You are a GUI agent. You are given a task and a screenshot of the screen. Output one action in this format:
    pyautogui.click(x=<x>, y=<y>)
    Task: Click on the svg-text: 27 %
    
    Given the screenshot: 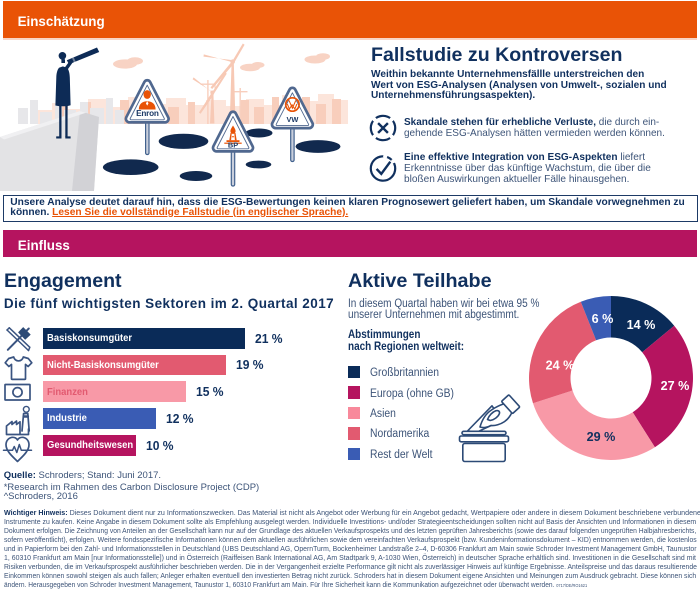 What is the action you would take?
    pyautogui.click(x=675, y=386)
    